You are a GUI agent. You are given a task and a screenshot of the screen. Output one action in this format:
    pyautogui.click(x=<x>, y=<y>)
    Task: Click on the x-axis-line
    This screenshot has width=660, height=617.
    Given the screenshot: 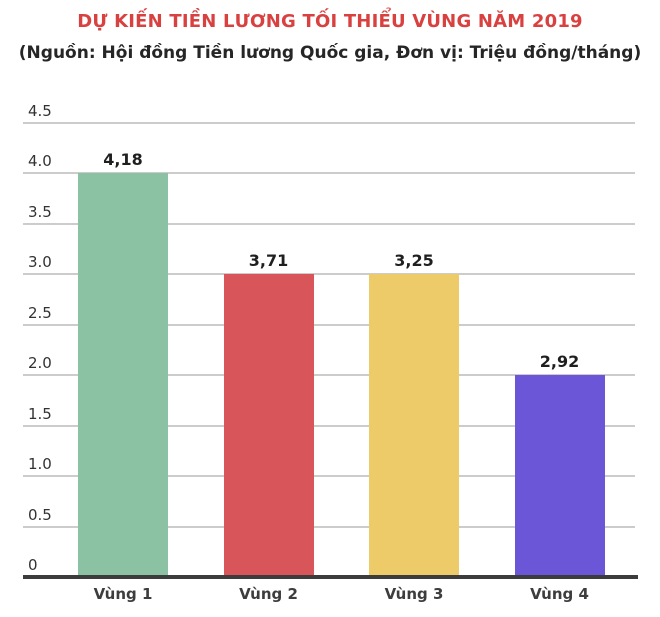 What is the action you would take?
    pyautogui.click(x=330, y=577)
    